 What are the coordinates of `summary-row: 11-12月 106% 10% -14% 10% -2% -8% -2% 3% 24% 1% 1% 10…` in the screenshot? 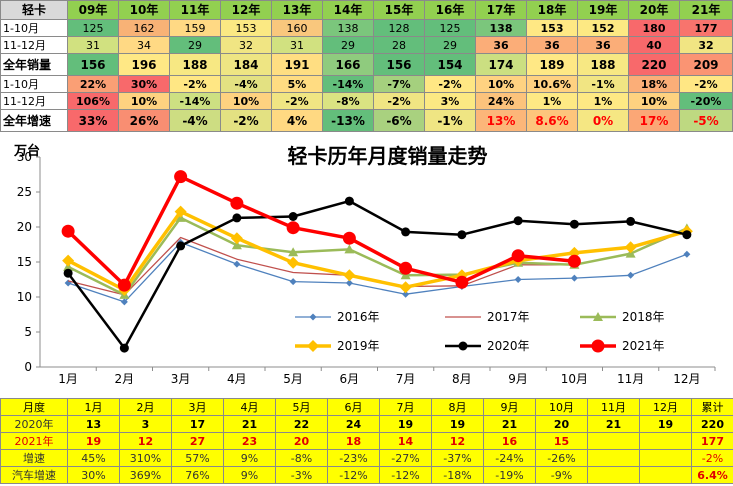 It's located at (366, 101).